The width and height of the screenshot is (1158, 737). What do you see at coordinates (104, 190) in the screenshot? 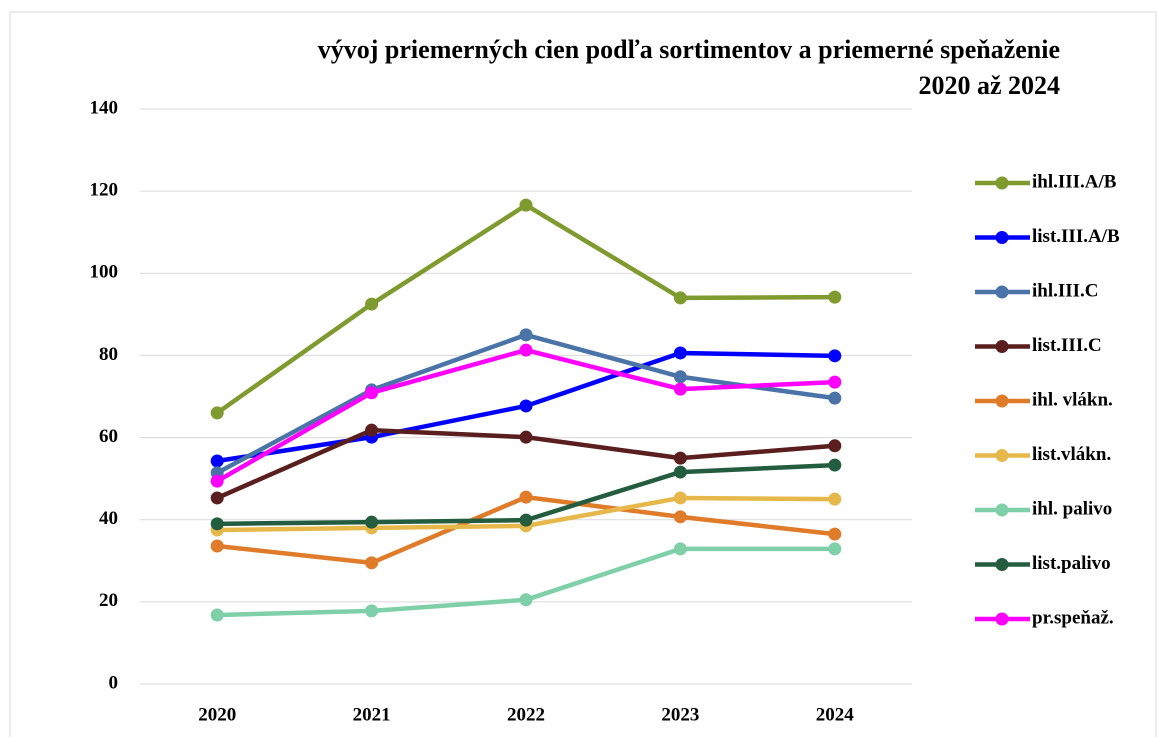
I see `y-tick-label: 120` at bounding box center [104, 190].